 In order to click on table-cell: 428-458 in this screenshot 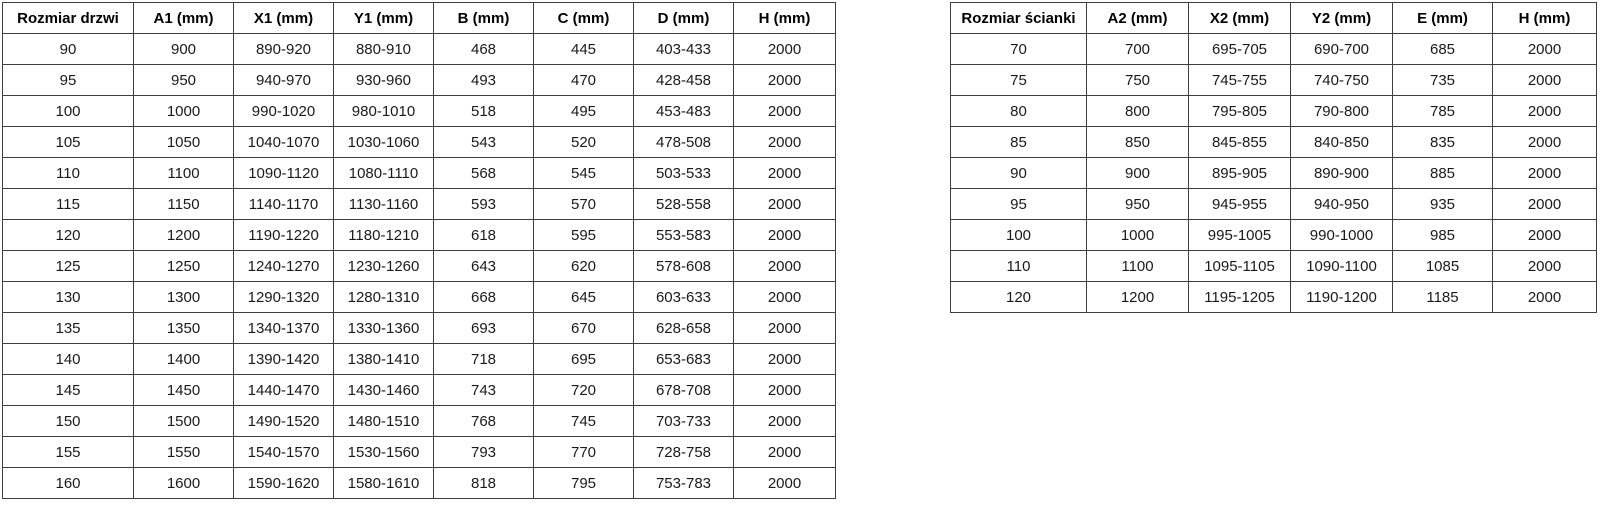, I will do `click(683, 80)`.